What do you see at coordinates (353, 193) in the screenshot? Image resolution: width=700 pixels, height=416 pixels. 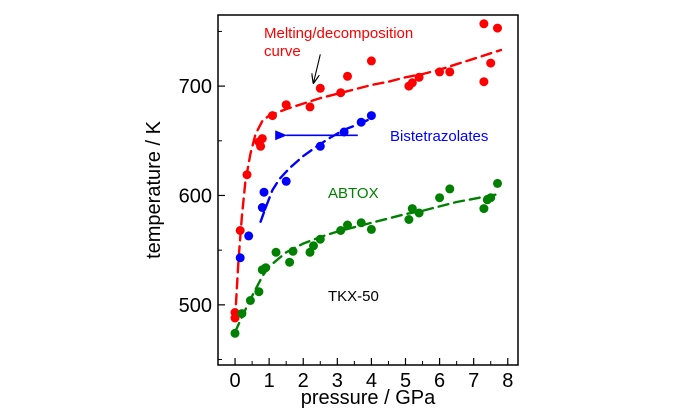 I see `abtox-label: ABTOX` at bounding box center [353, 193].